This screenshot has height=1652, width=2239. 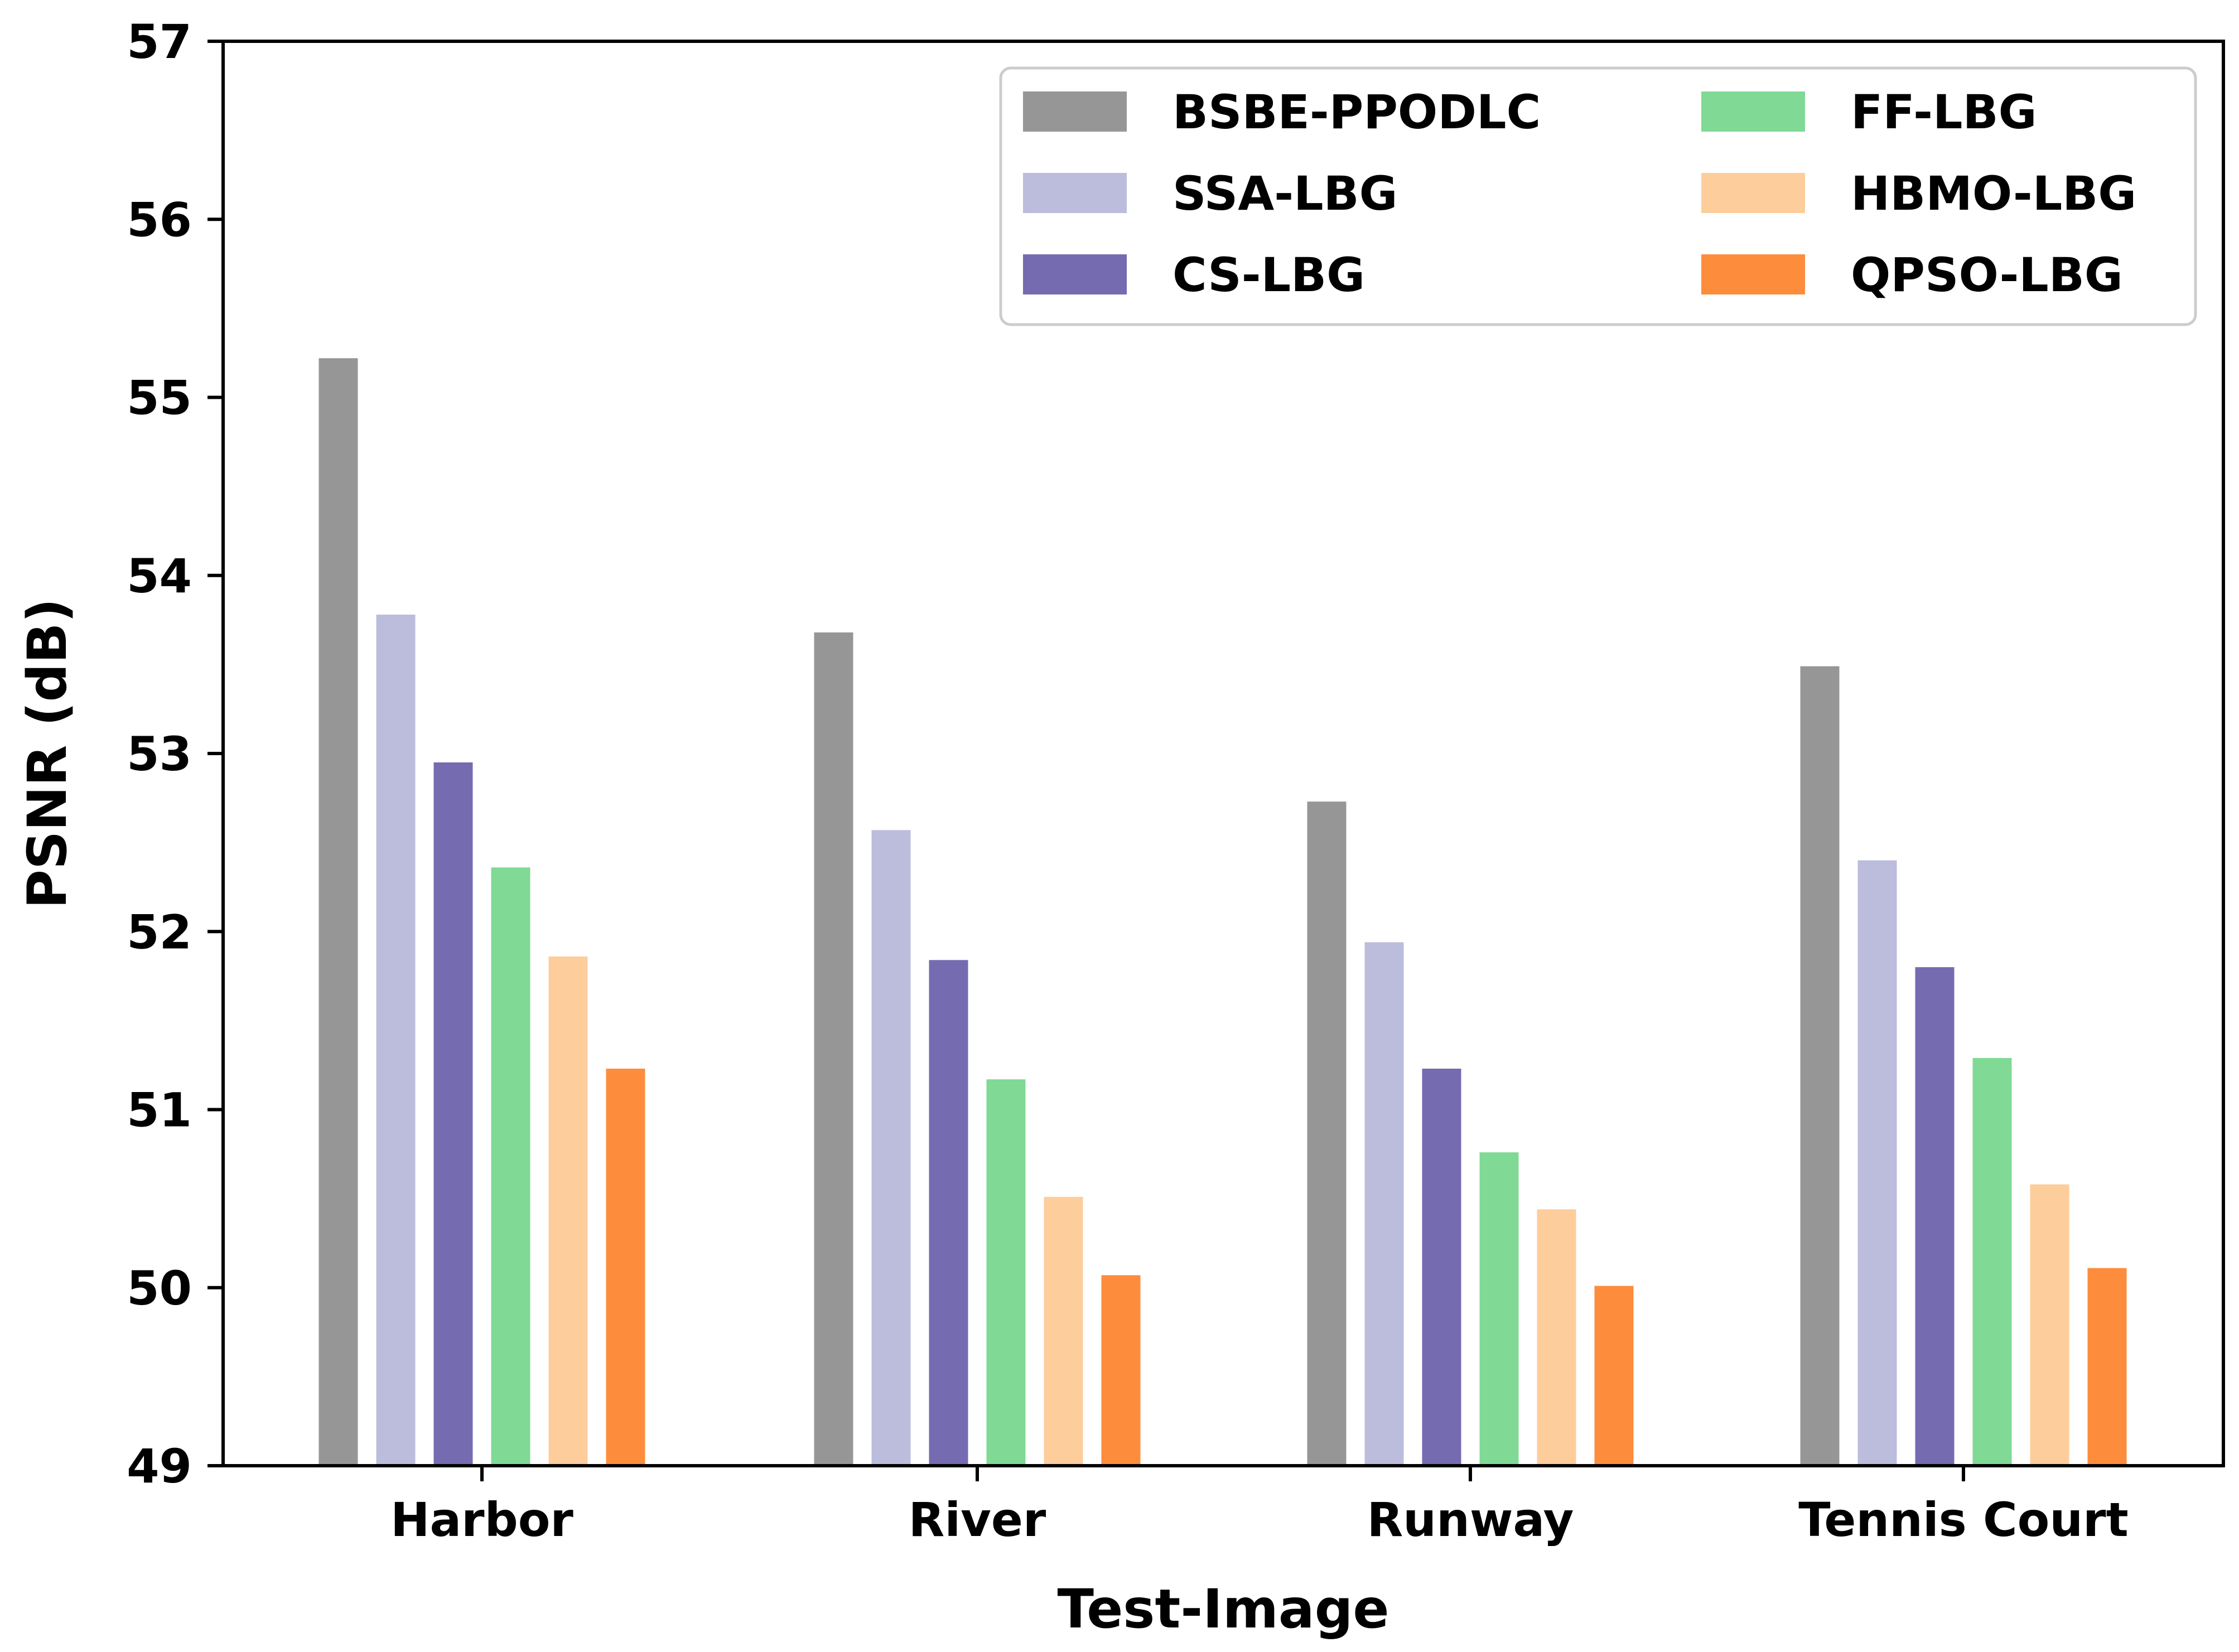 What do you see at coordinates (1075, 193) in the screenshot?
I see `legend-swatch-ssa-lbg` at bounding box center [1075, 193].